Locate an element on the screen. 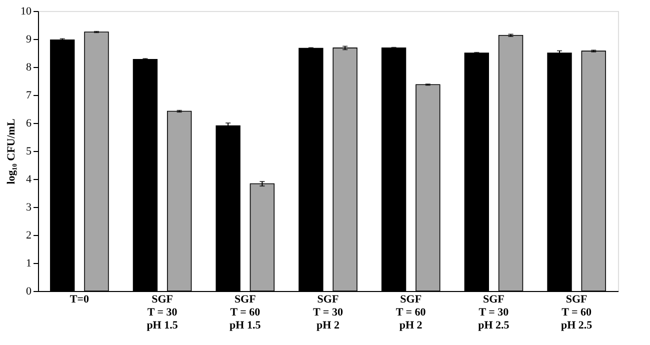 The height and width of the screenshot is (345, 650). y-tick-label: 9 is located at coordinates (29, 40).